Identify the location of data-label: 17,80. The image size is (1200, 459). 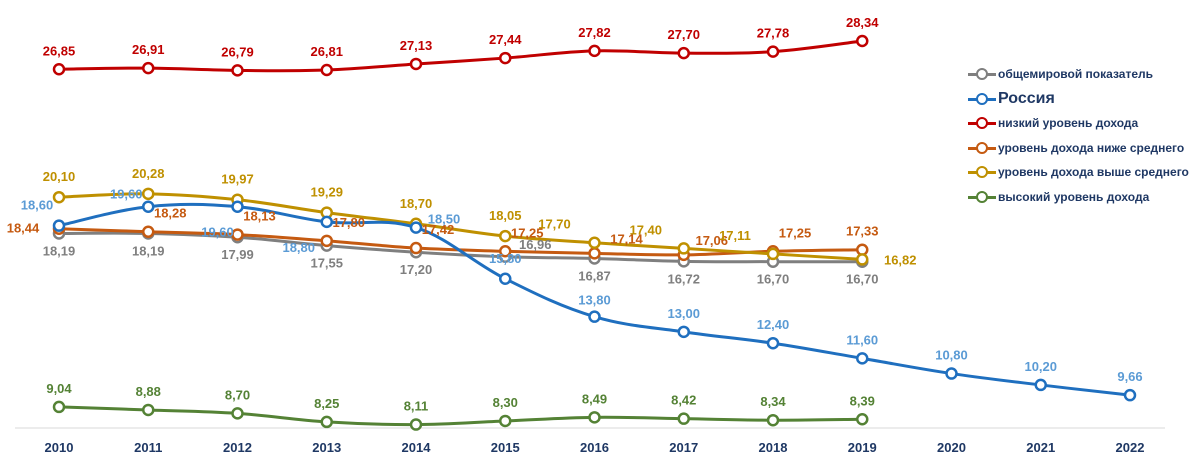
(348, 222).